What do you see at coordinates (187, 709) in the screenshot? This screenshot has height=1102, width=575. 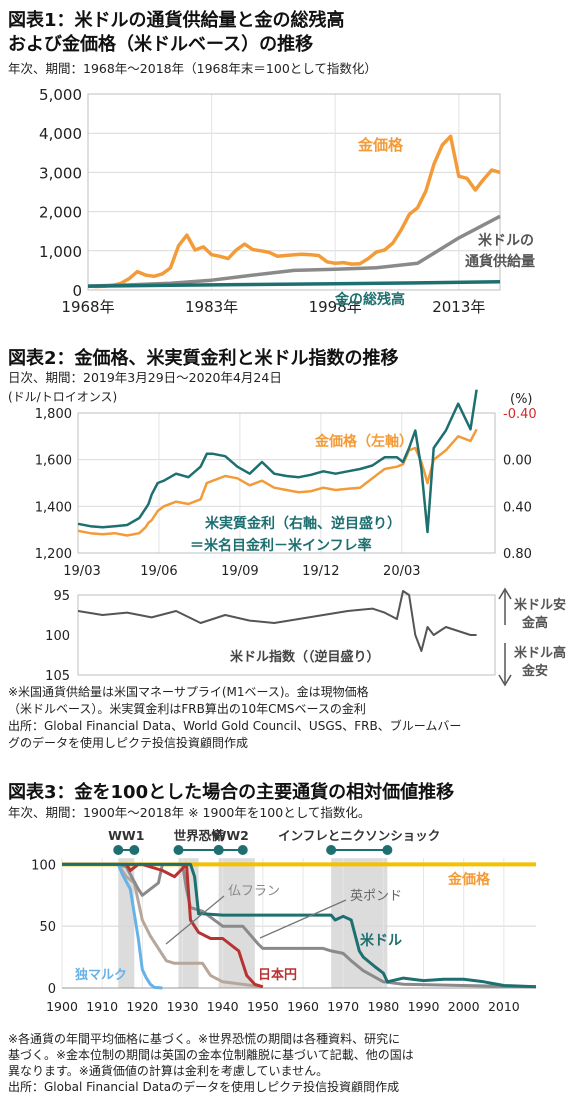 I see `chart2-note-2: （米ドルベース）。米実質金利はFRB算出の10年CMSベースの金利` at bounding box center [187, 709].